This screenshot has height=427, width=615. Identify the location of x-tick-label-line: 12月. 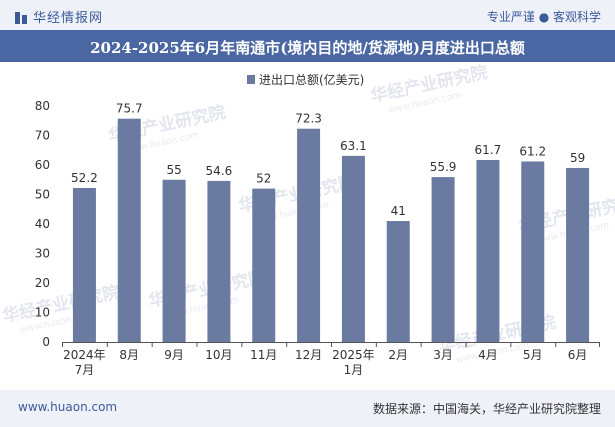
(308, 355).